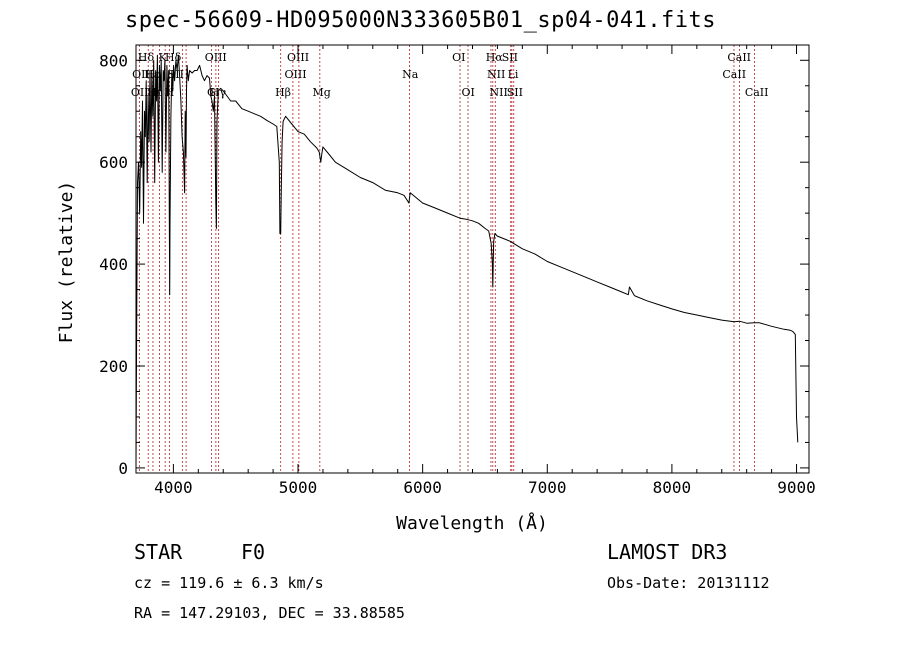 The image size is (900, 649). Describe the element at coordinates (176, 74) in the screenshot. I see `line-label-11: SII` at that location.